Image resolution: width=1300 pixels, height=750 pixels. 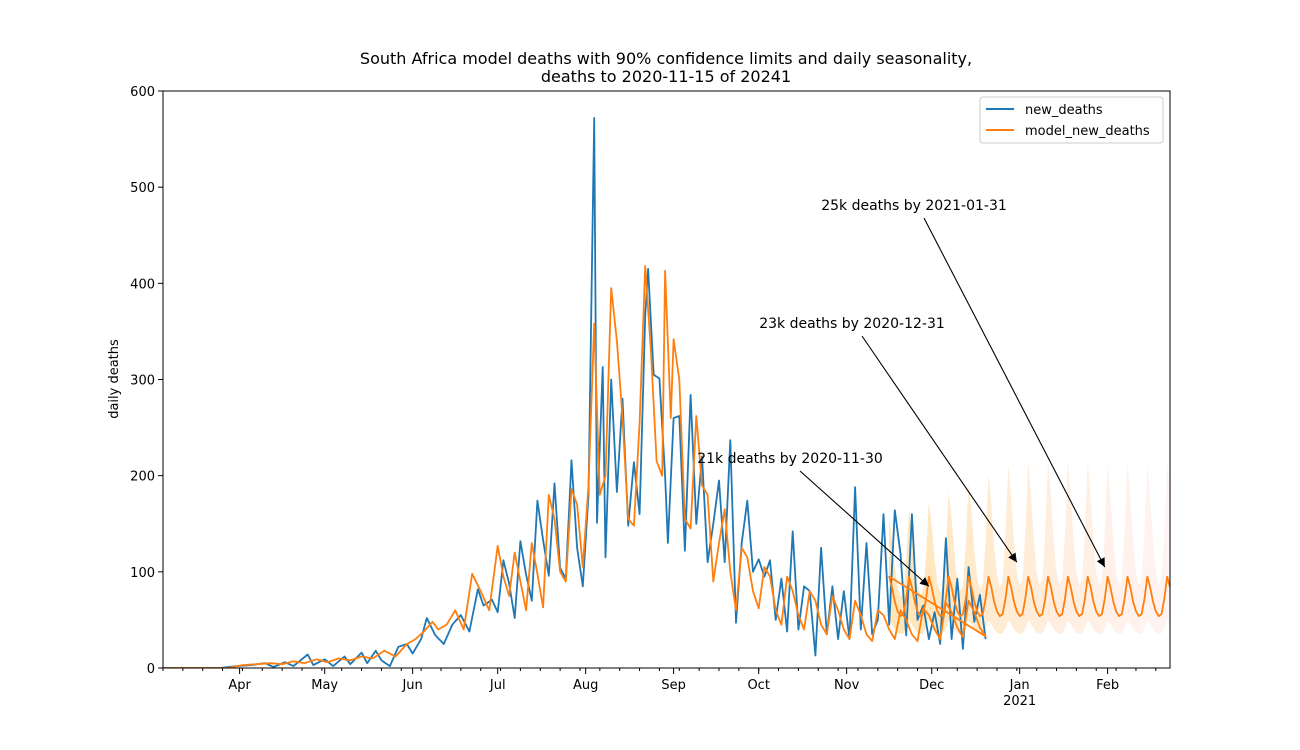 What do you see at coordinates (914, 206) in the screenshot?
I see `annotation-text: 25k deaths by 2021-01-31` at bounding box center [914, 206].